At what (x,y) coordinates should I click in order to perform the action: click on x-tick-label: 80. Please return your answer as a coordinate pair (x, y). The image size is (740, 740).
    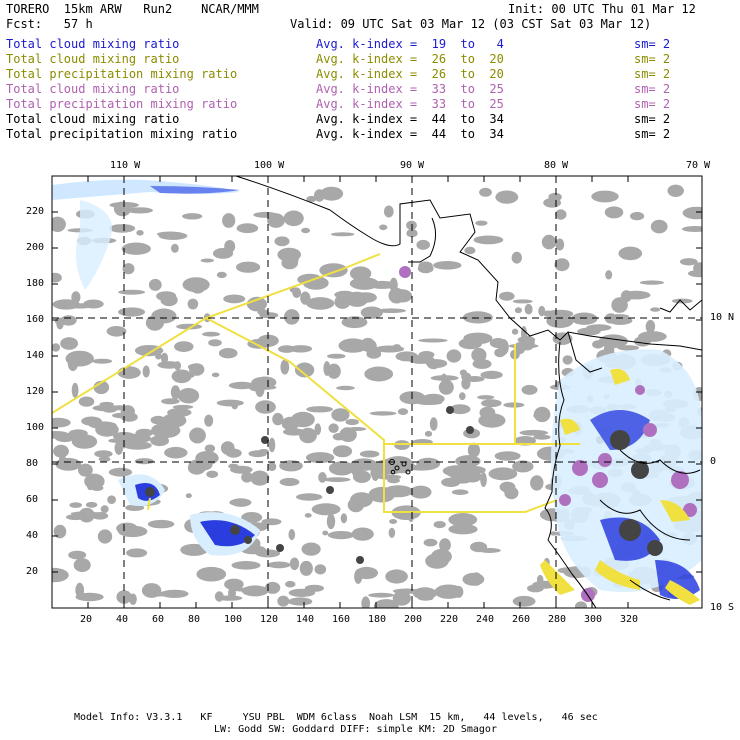
    Looking at the image, I should click on (194, 619).